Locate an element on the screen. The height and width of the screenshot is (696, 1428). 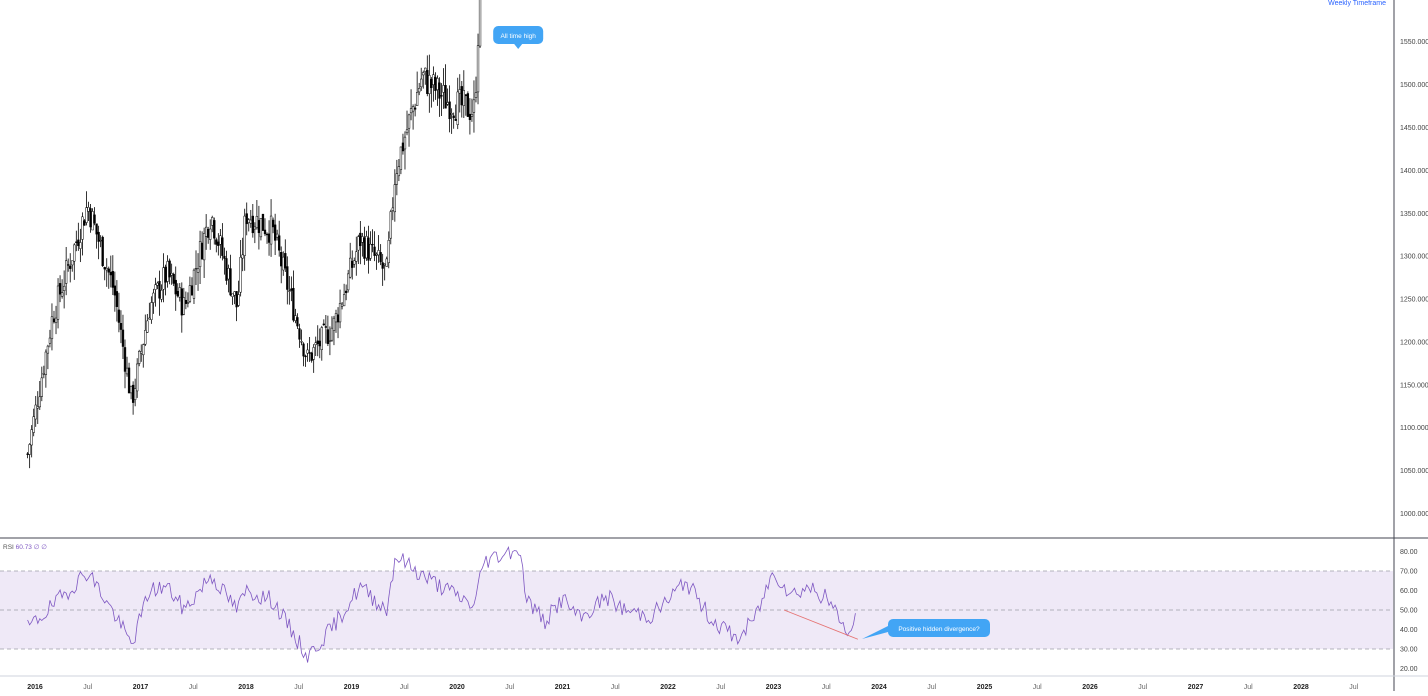
price-tick-label: 1450.000 is located at coordinates (1414, 128).